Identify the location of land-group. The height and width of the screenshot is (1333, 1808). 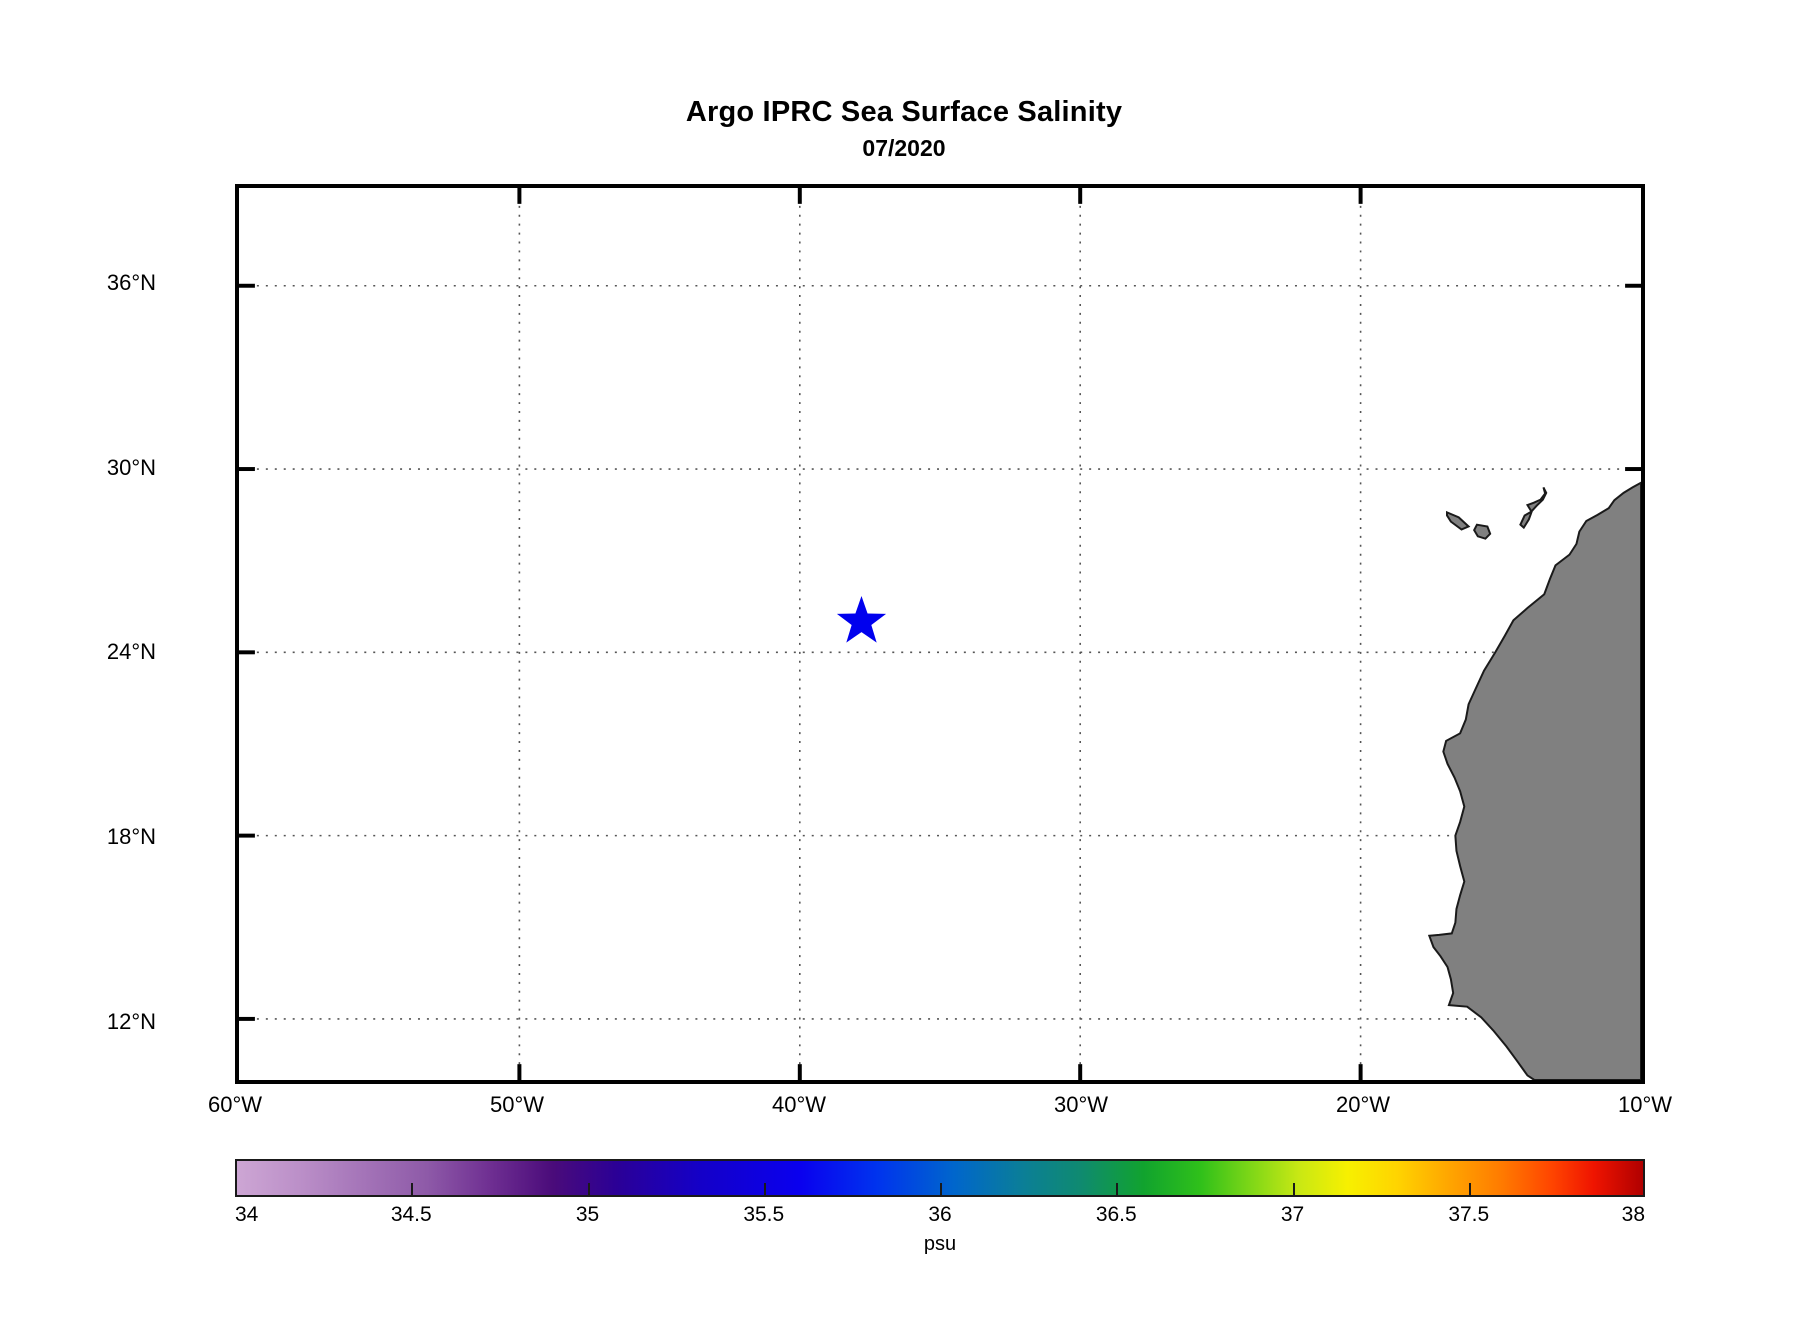
(1534, 780).